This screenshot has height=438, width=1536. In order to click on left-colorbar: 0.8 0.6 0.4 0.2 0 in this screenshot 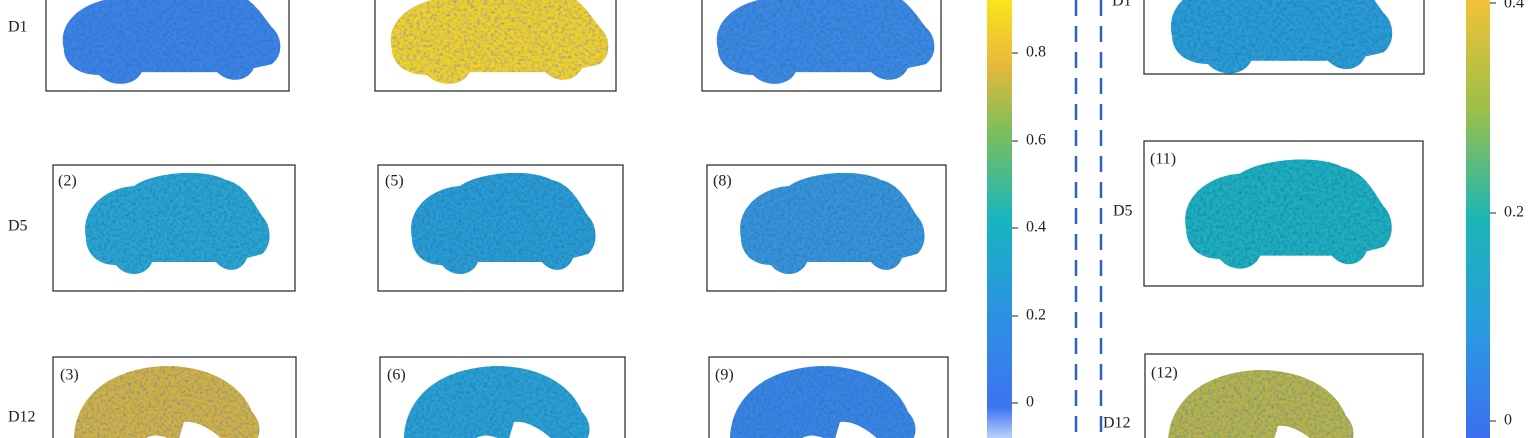, I will do `click(1016, 219)`.